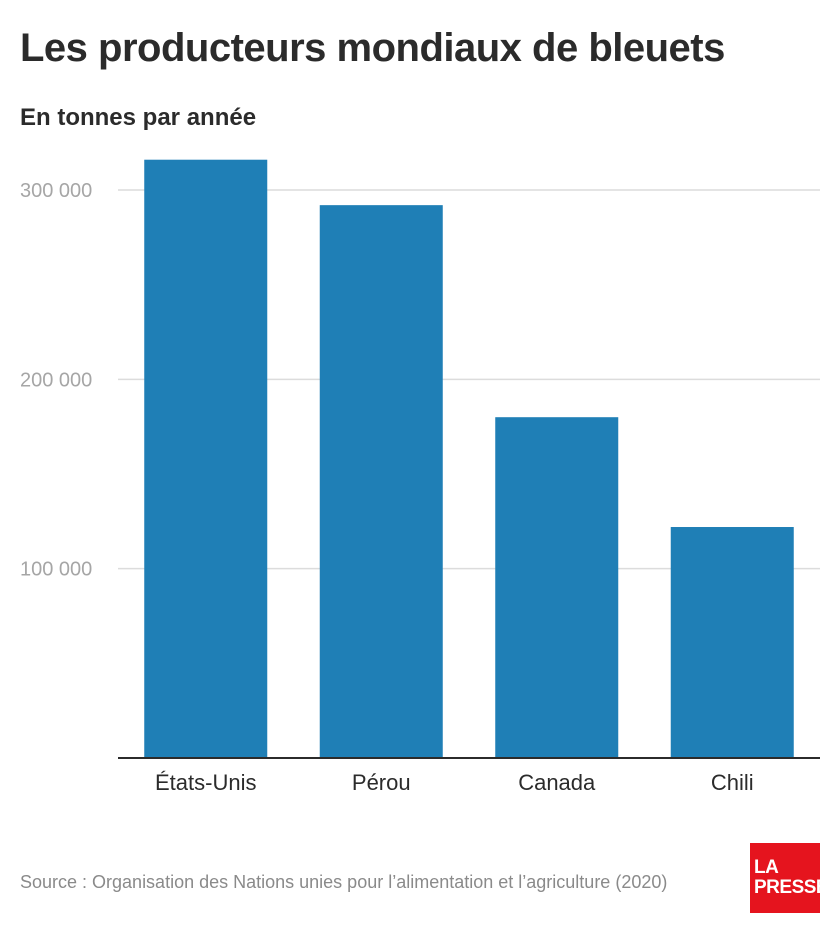 This screenshot has height=940, width=840. I want to click on logo-line-1: LA, so click(766, 867).